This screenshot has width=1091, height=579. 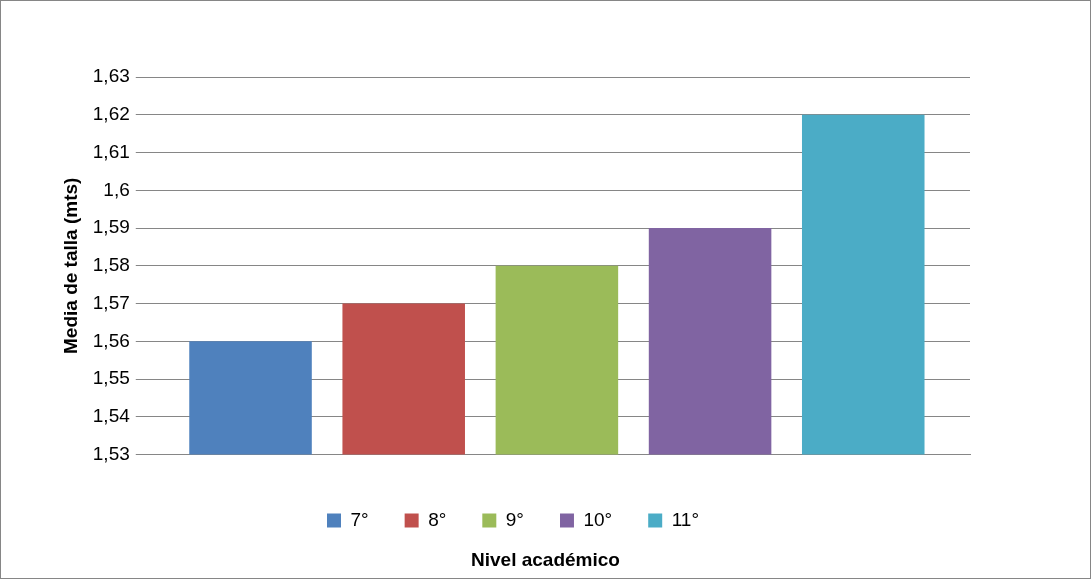 I want to click on legend-label: 8°, so click(x=437, y=519).